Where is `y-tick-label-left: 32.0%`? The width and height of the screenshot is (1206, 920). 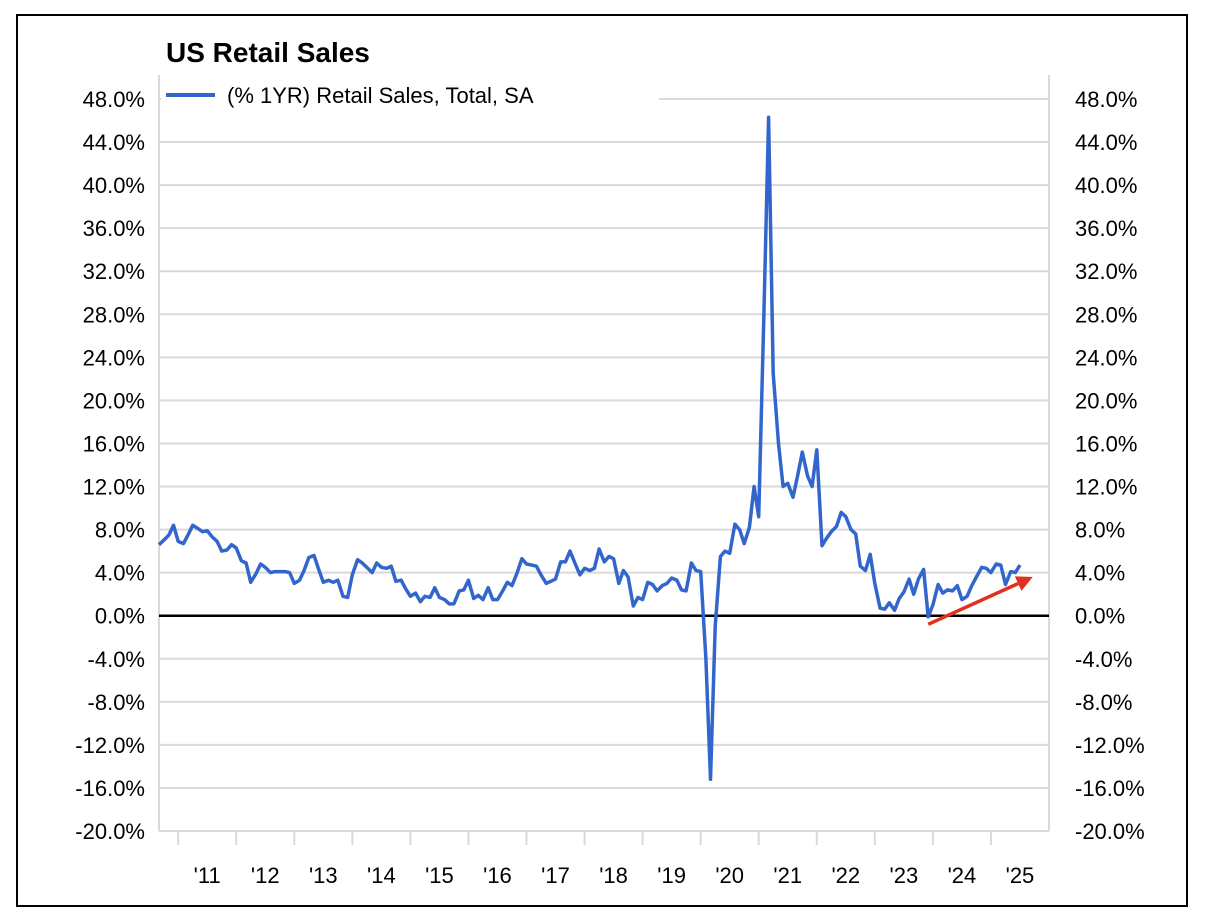
y-tick-label-left: 32.0% is located at coordinates (114, 271).